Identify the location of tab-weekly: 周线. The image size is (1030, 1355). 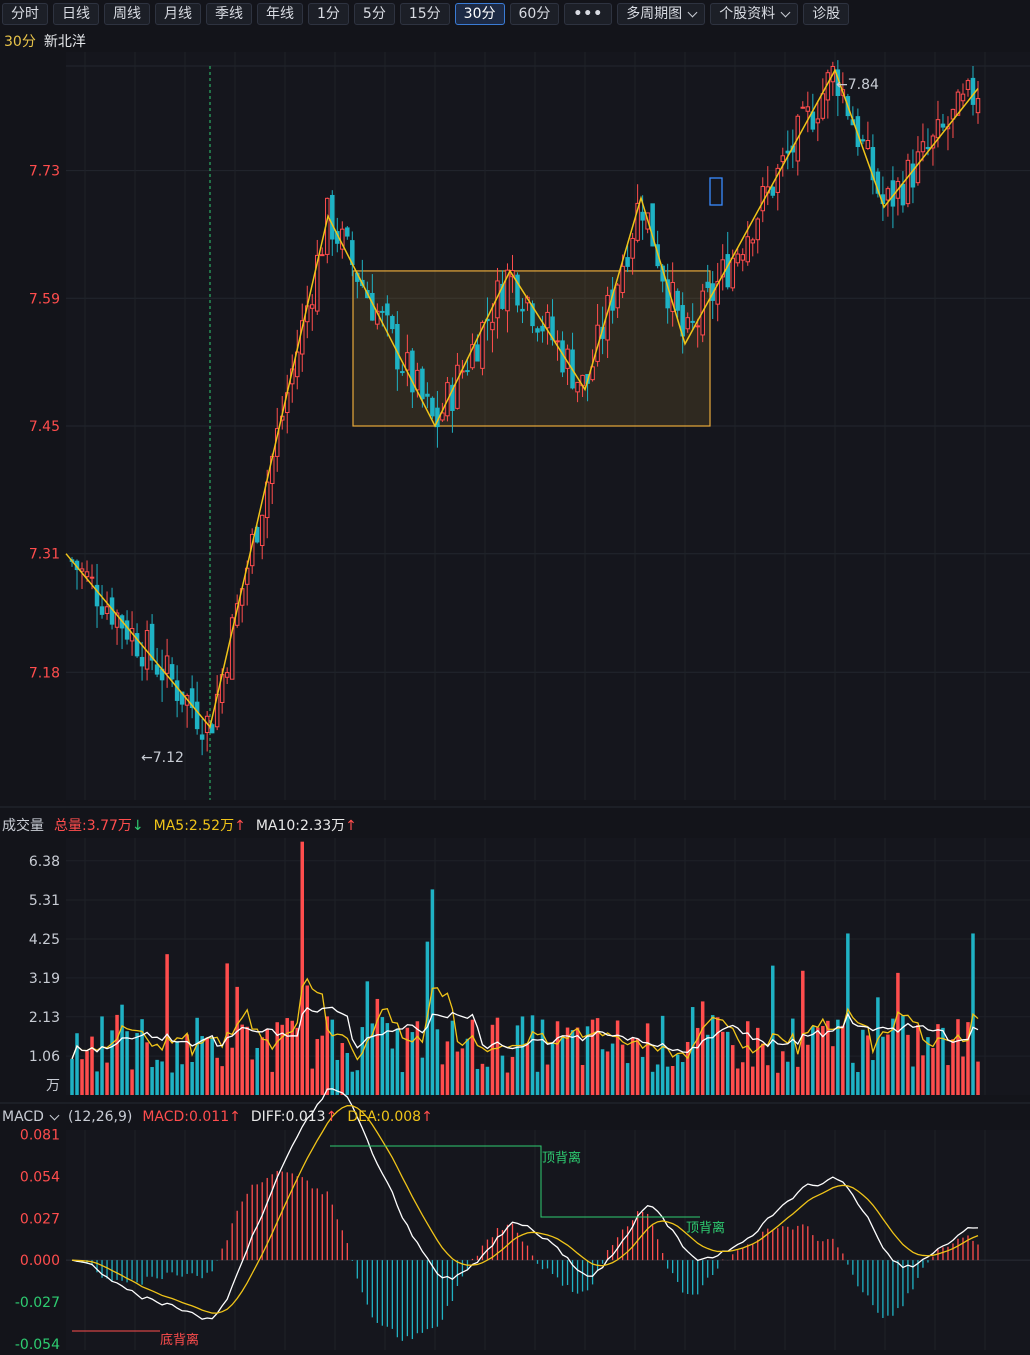
(127, 14).